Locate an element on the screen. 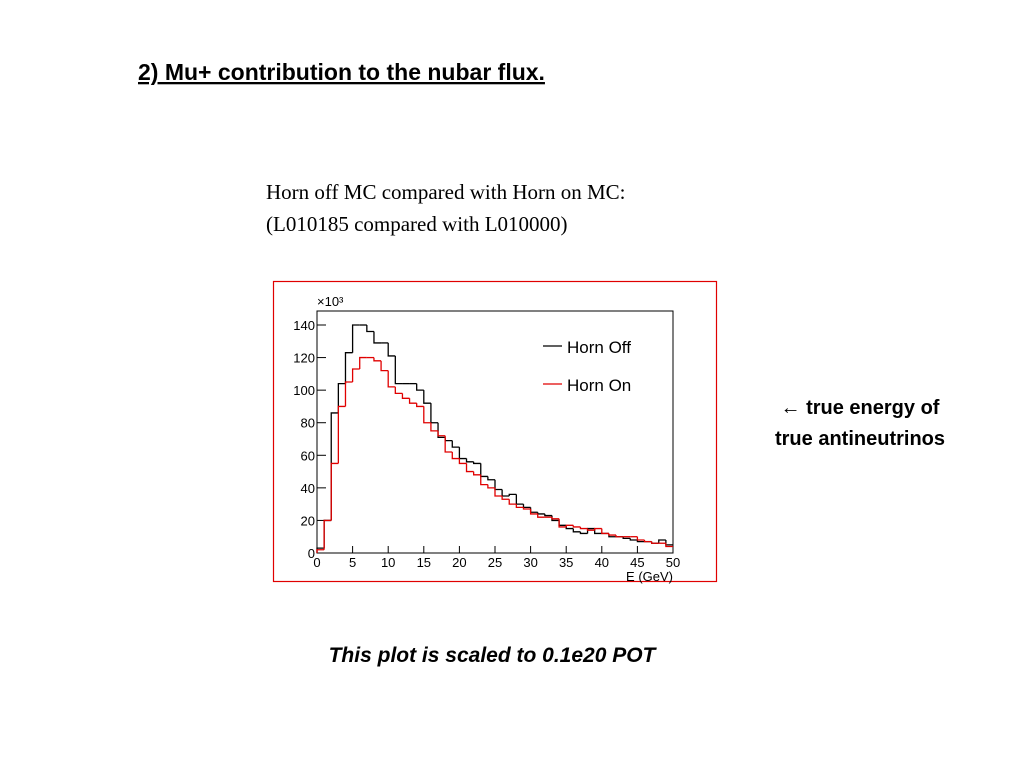  y-tick-label: 80 is located at coordinates (308, 423).